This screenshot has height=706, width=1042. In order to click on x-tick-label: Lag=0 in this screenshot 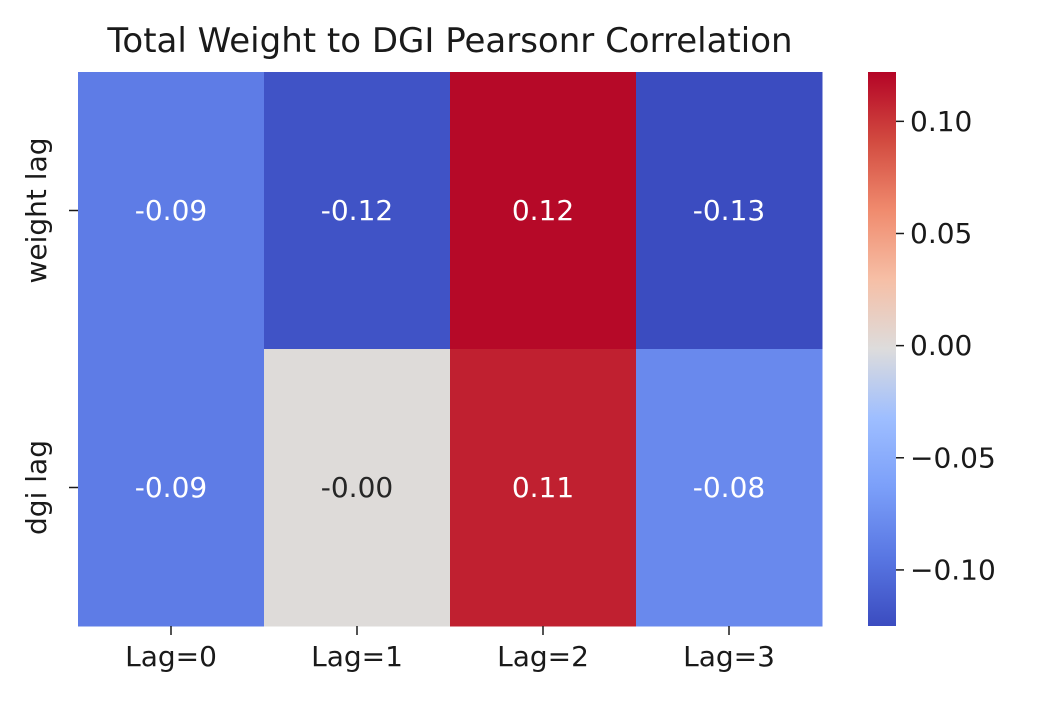, I will do `click(171, 656)`.